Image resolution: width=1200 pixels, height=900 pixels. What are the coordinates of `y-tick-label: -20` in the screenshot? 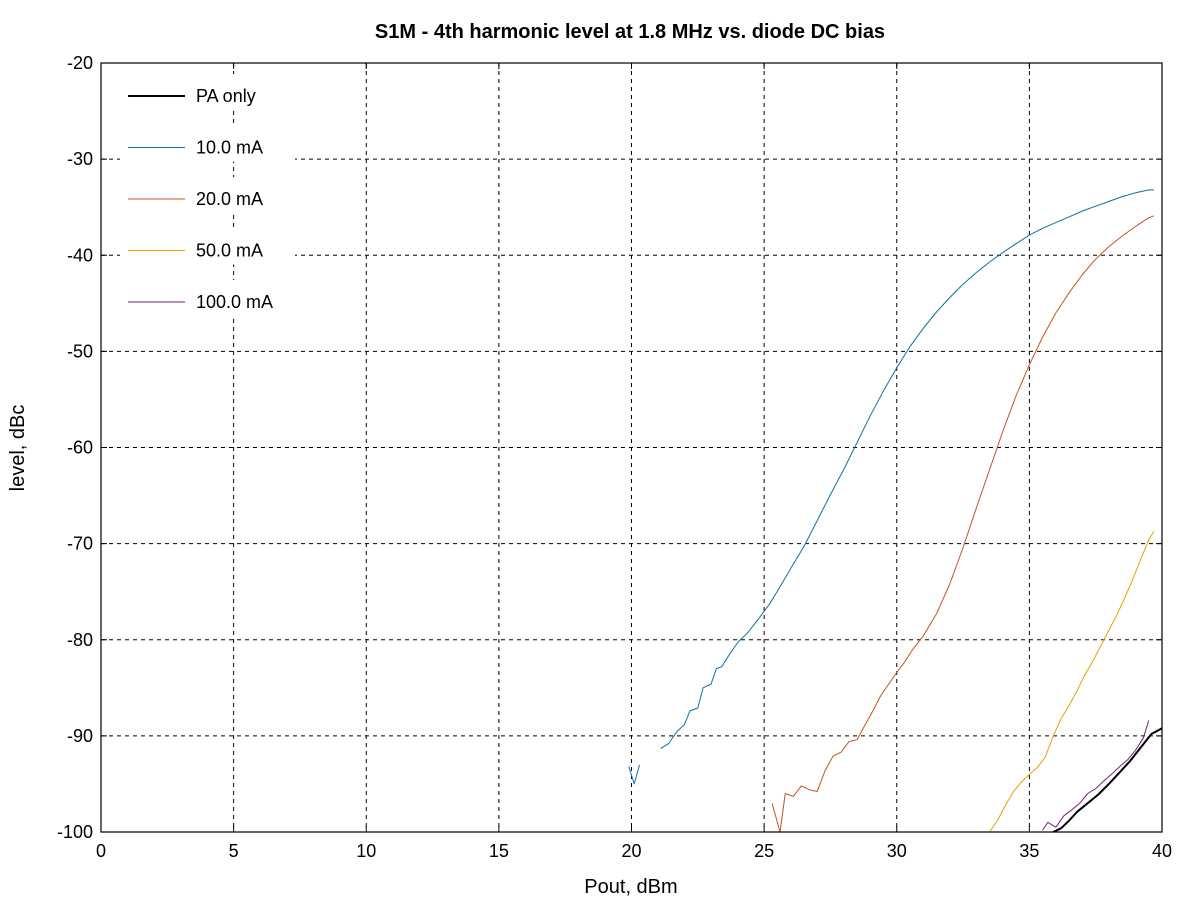 It's located at (80, 63).